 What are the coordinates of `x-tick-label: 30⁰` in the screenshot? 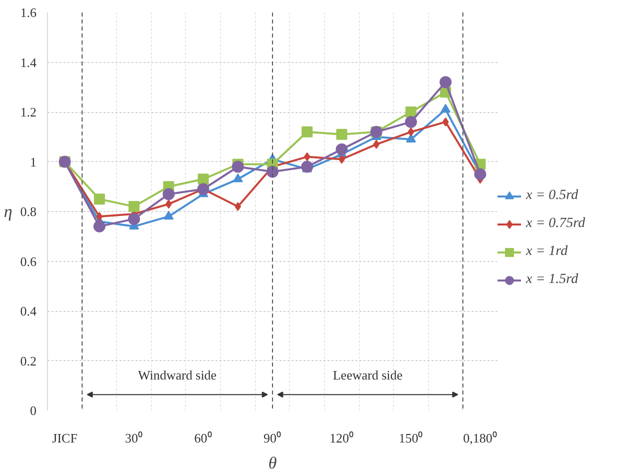 It's located at (134, 438).